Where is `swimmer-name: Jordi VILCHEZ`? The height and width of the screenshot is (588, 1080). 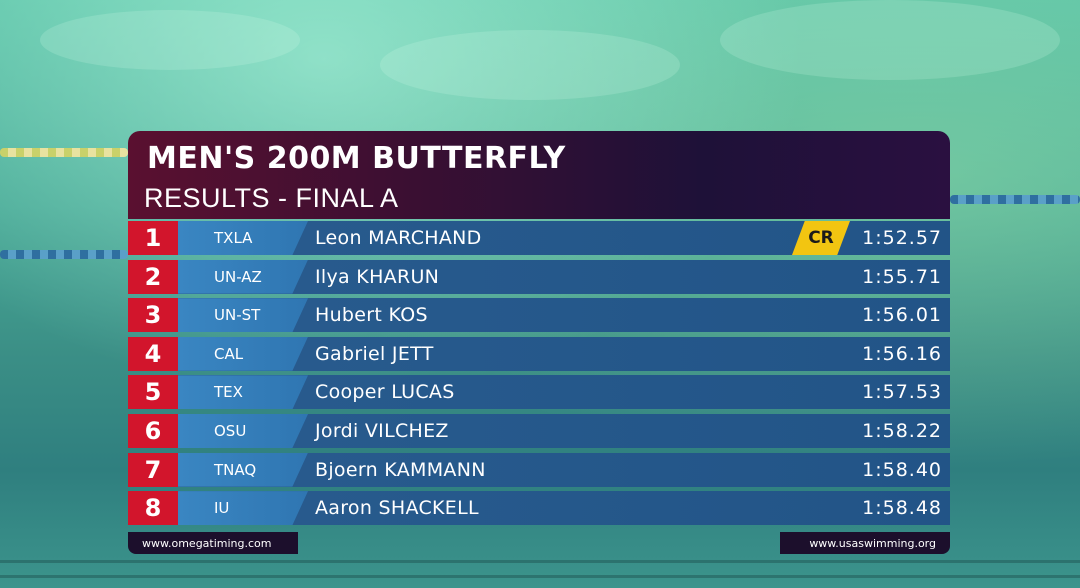 swimmer-name: Jordi VILCHEZ is located at coordinates (382, 430).